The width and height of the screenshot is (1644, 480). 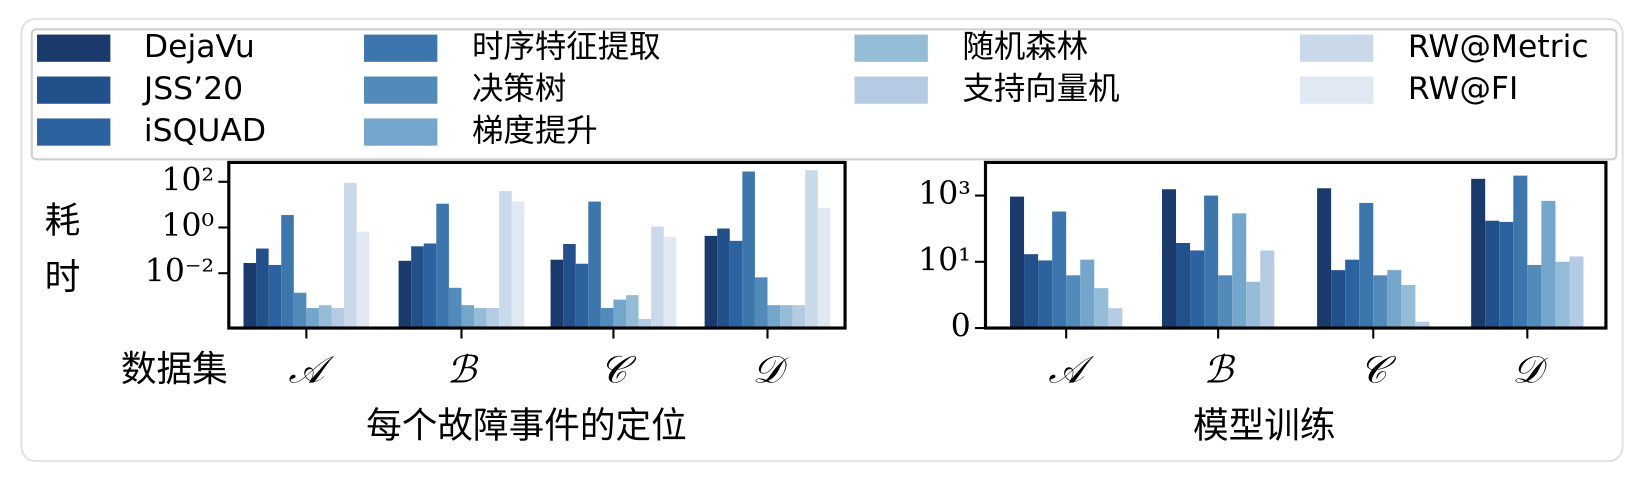 I want to click on y-tick-label: 10⁰, so click(x=188, y=226).